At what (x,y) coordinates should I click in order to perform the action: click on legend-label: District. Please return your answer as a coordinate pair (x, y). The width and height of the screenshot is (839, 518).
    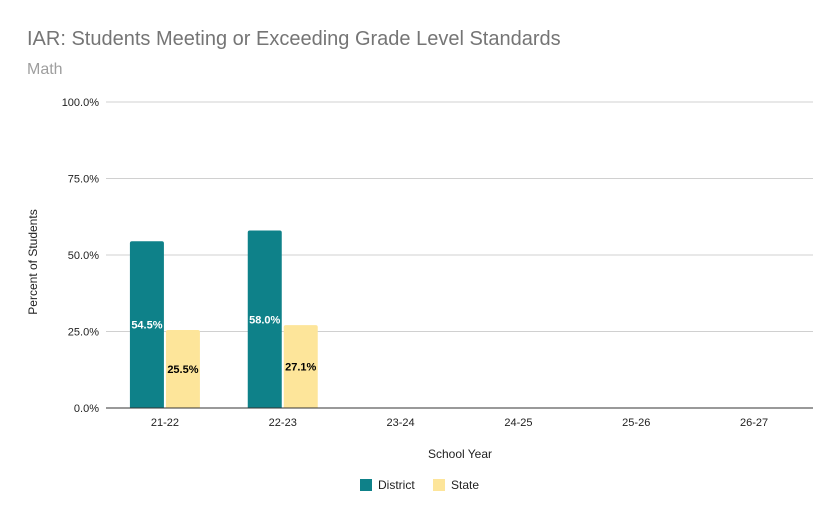
    Looking at the image, I should click on (396, 485).